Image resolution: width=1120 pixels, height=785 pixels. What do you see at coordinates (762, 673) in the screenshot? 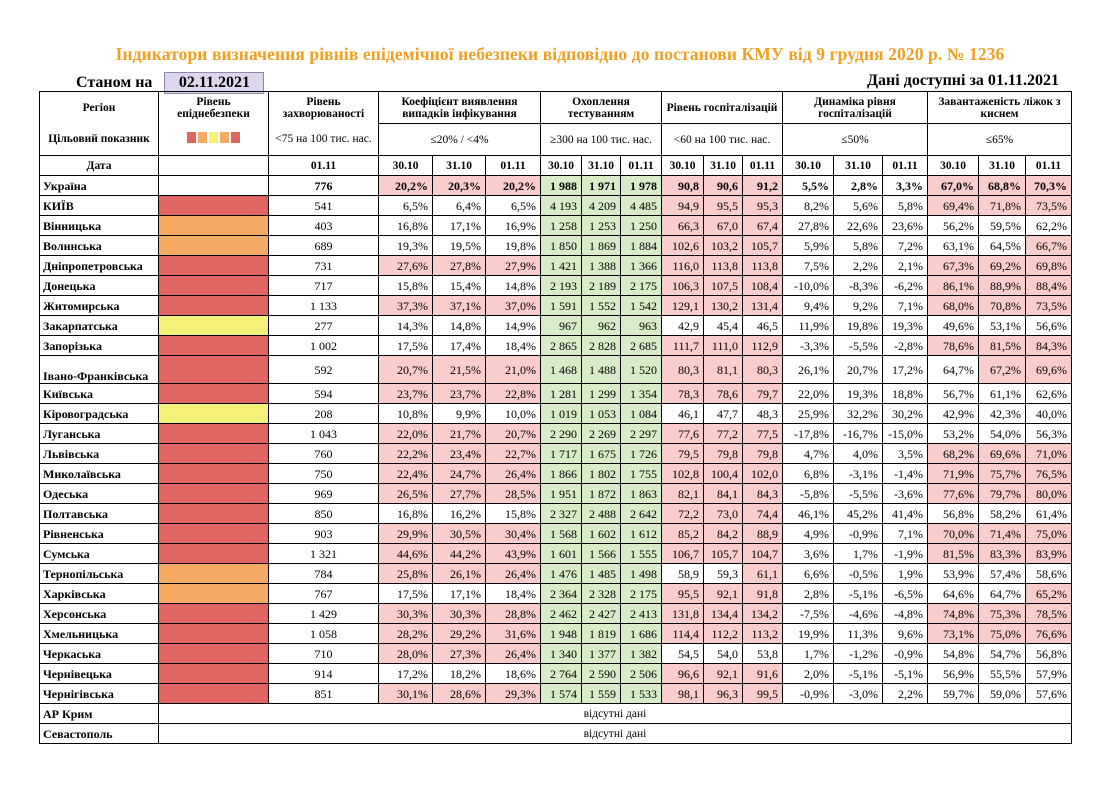
I see `hosp-cell: 91,6` at bounding box center [762, 673].